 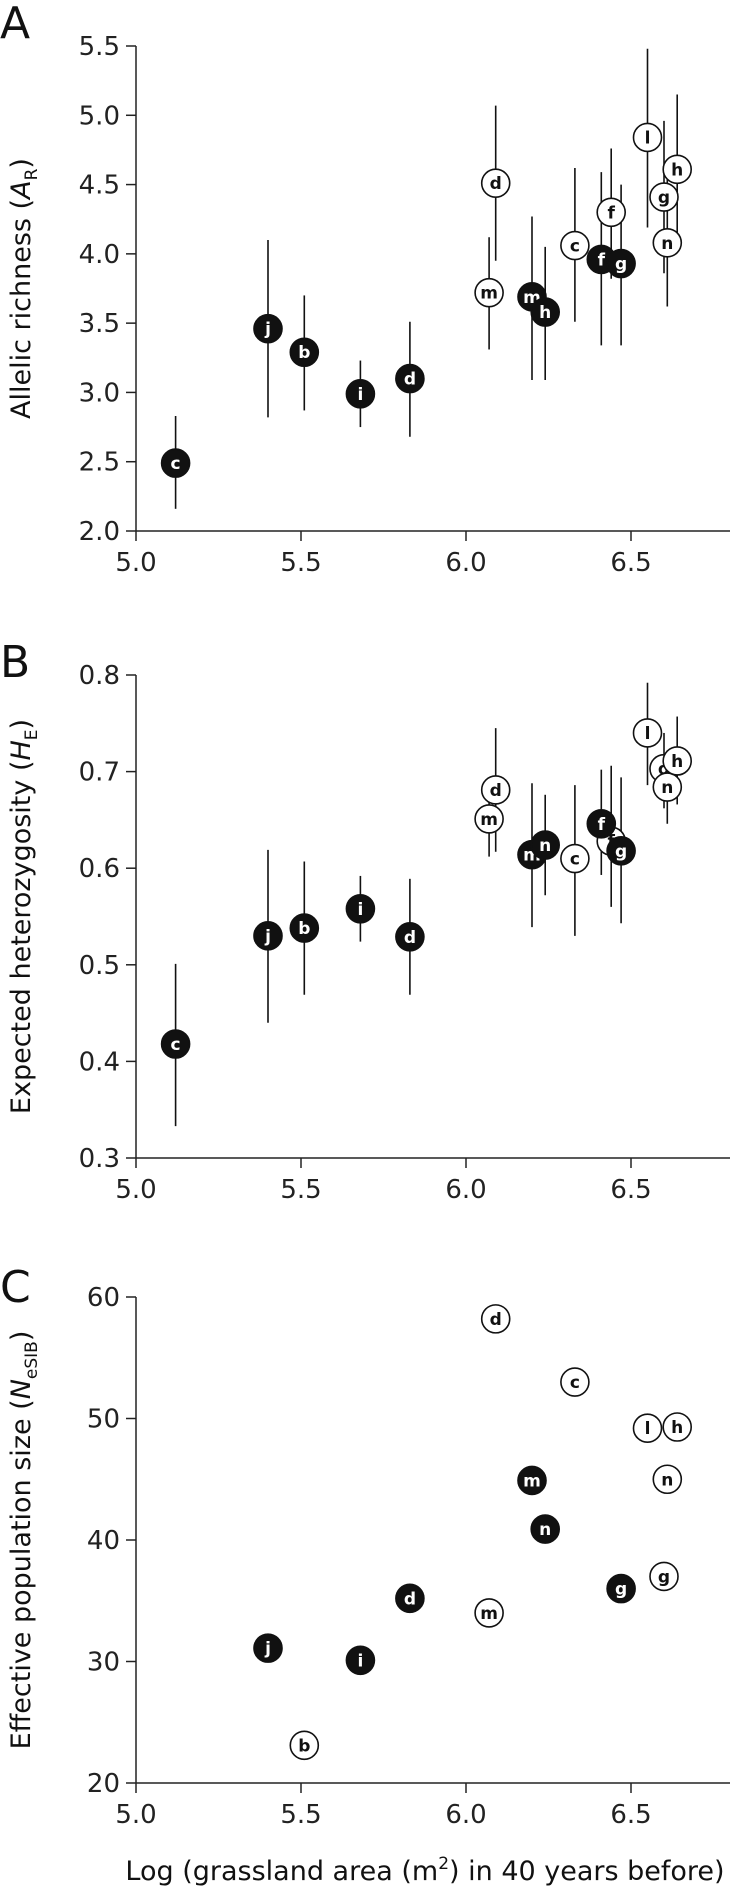 I want to click on data-point-label: l, so click(x=648, y=138).